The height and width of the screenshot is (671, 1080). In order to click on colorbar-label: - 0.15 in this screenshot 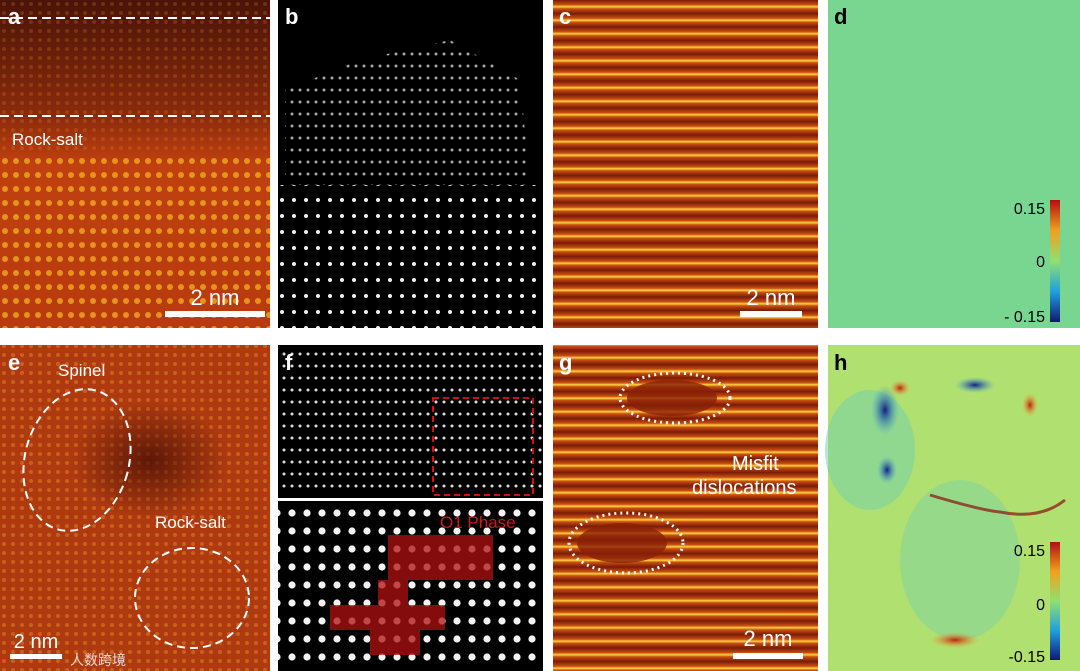, I will do `click(1024, 317)`.